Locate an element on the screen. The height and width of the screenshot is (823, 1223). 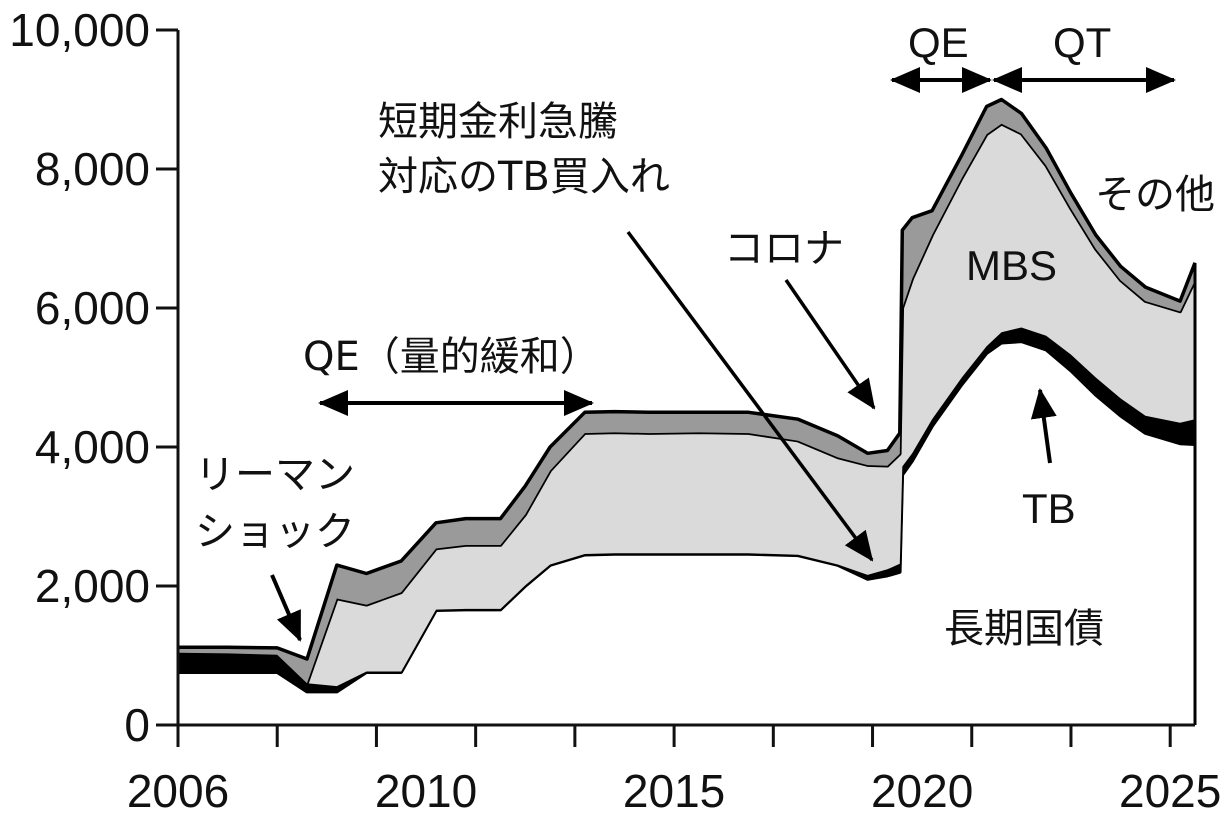
y-tick-label: 4,000 is located at coordinates (92, 447).